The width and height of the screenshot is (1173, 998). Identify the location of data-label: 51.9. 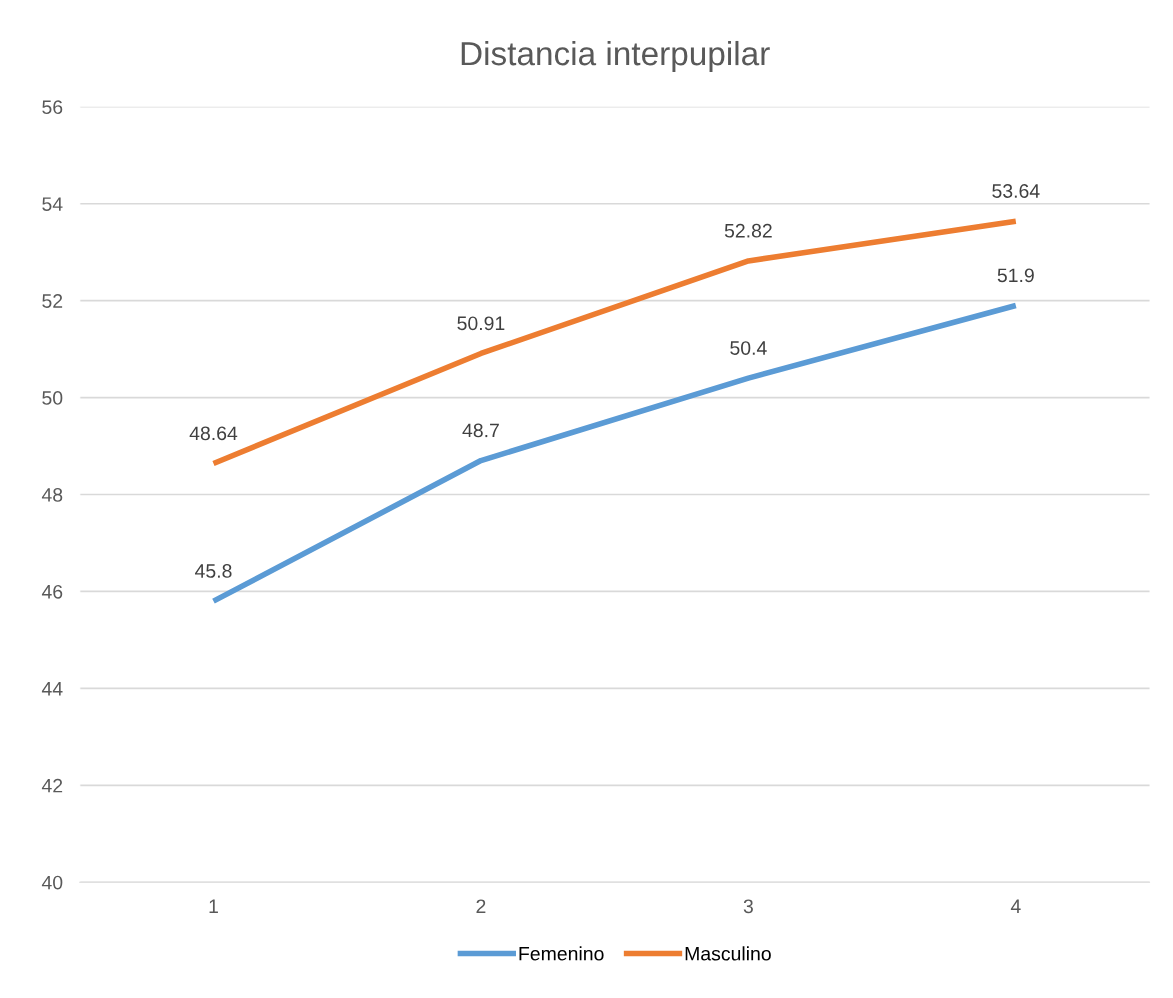
(1015, 275).